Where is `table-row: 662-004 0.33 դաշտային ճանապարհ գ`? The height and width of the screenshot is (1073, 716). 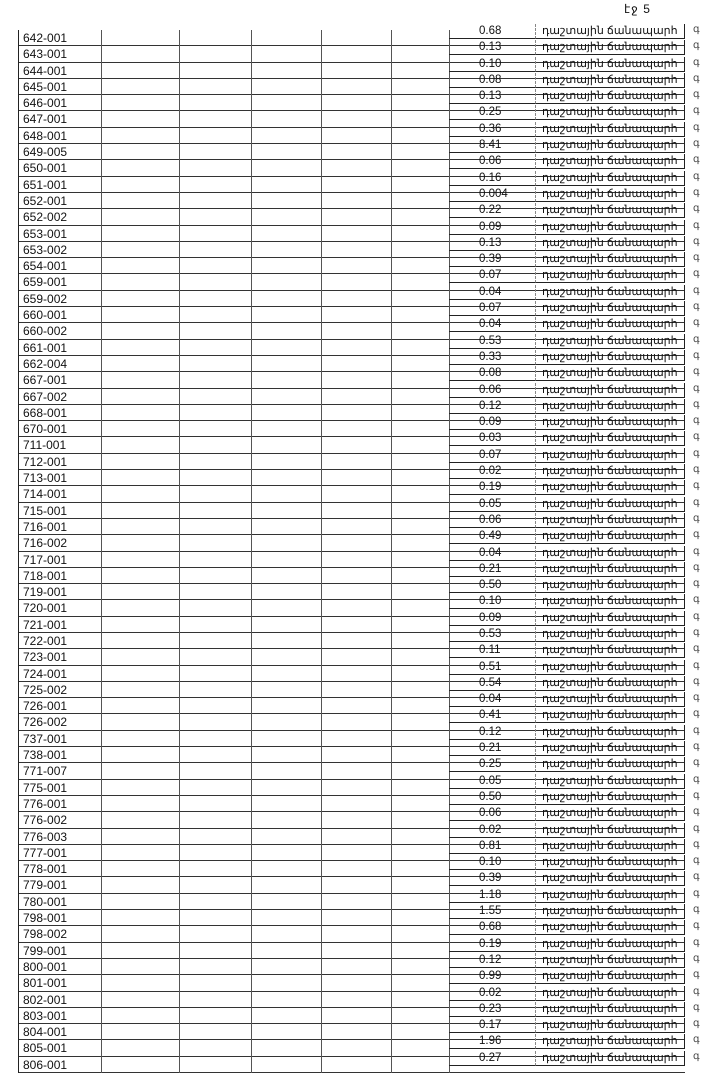 table-row: 662-004 0.33 դաշտային ճանապարհ գ is located at coordinates (359, 361).